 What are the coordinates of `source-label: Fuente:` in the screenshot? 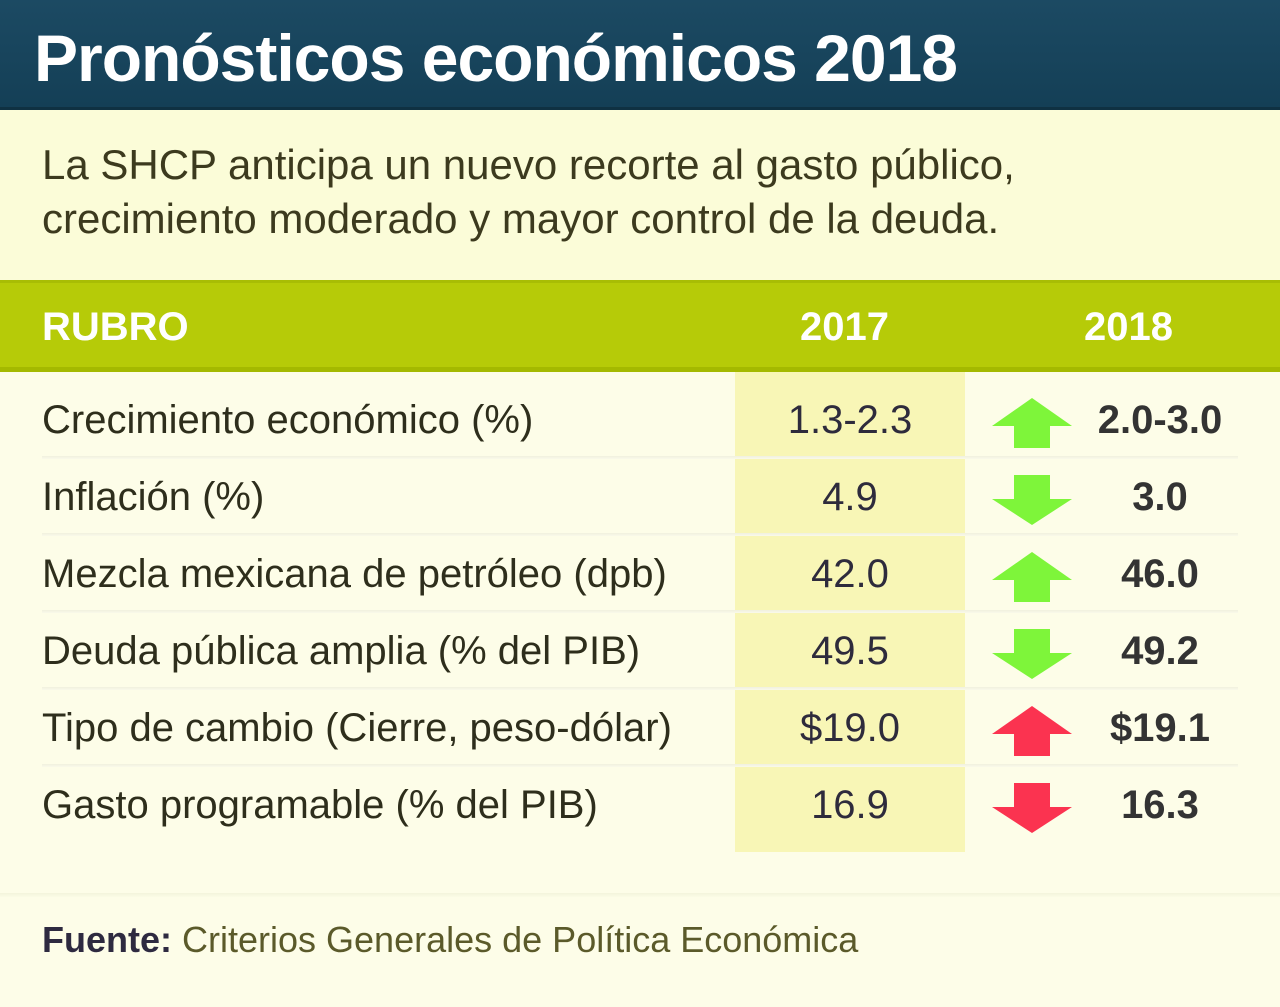 It's located at (107, 939).